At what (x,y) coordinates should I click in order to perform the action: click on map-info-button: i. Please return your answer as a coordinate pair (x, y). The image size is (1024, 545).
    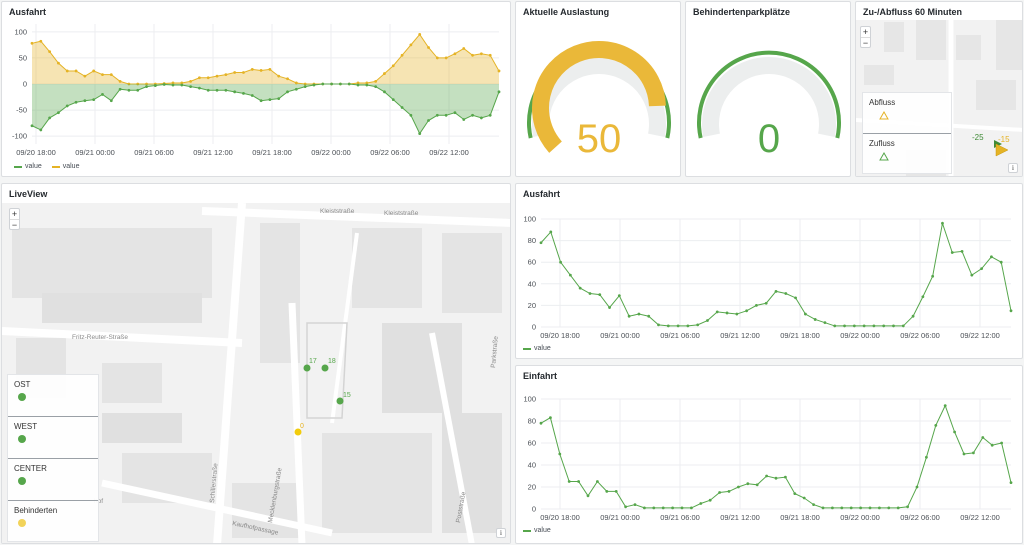
    Looking at the image, I should click on (1013, 168).